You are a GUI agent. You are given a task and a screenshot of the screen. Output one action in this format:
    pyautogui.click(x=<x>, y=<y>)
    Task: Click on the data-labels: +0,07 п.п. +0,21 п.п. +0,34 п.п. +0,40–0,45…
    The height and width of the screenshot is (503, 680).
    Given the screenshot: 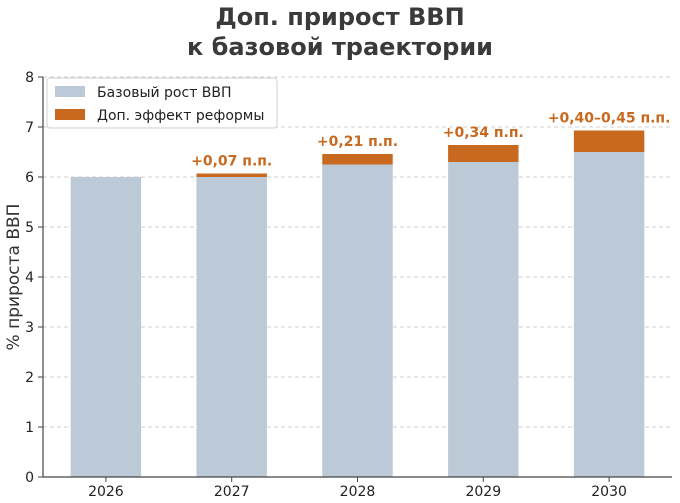 What is the action you would take?
    pyautogui.click(x=430, y=140)
    